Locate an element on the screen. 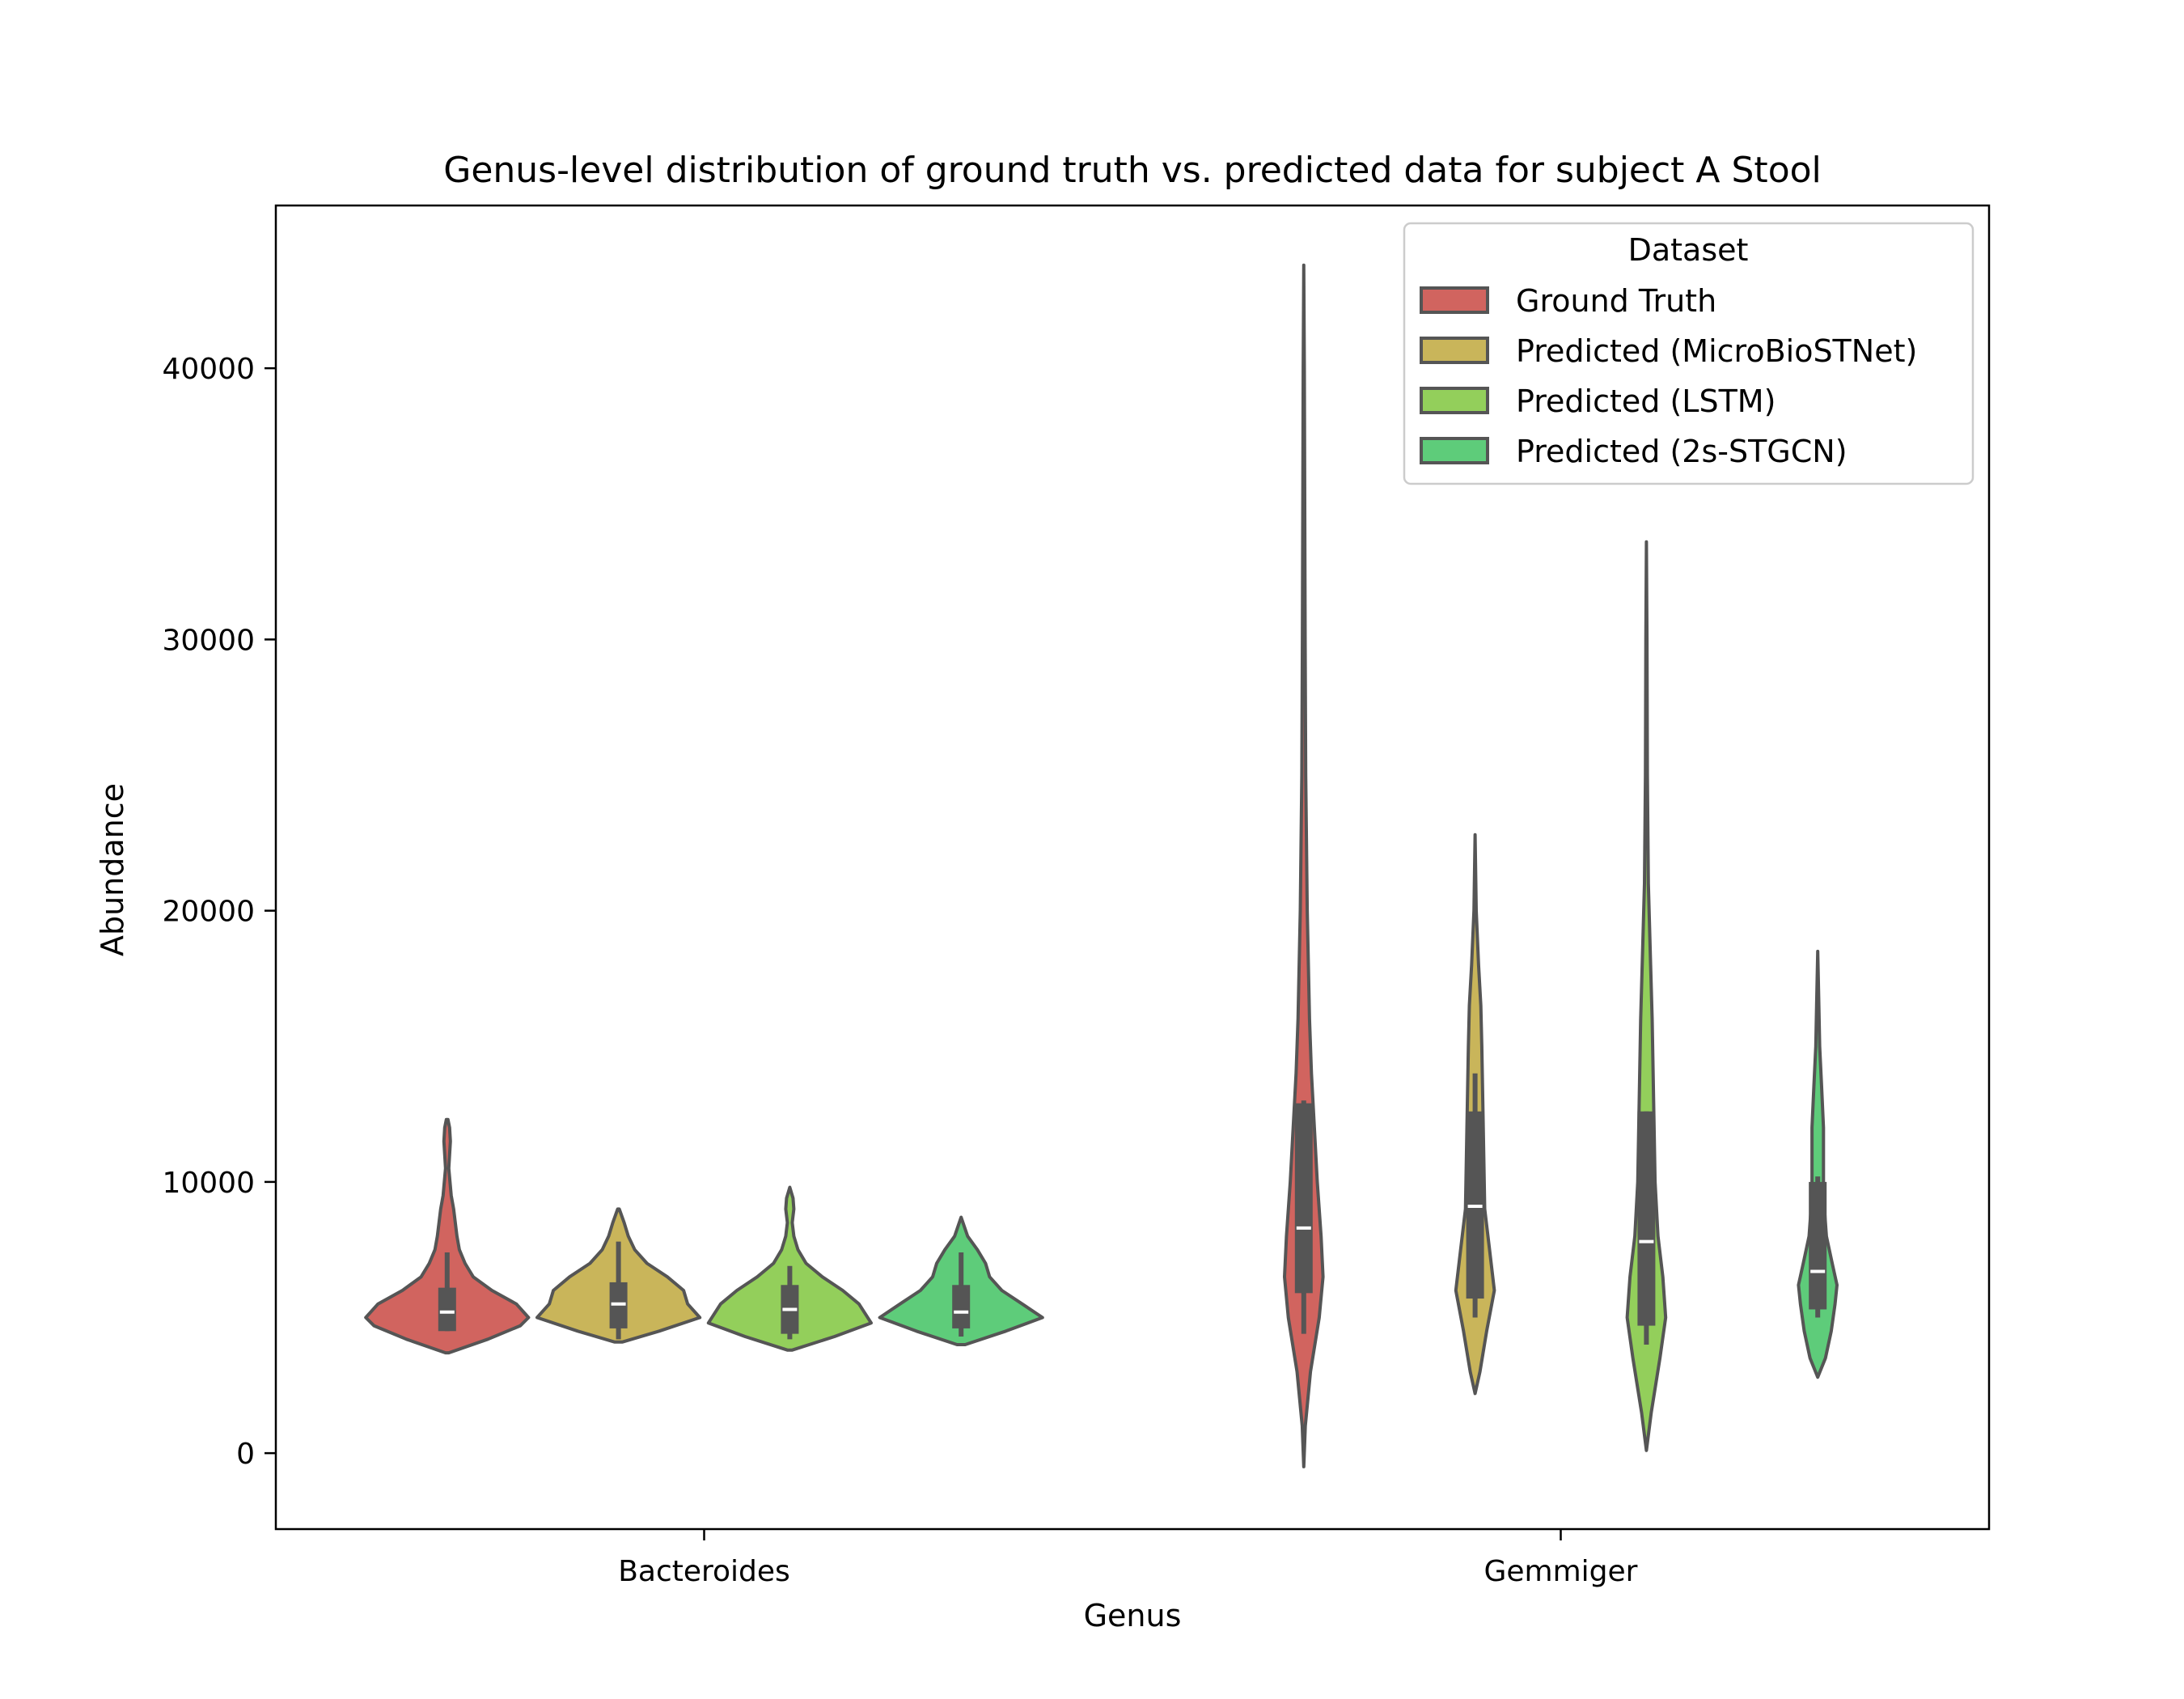 The height and width of the screenshot is (1699, 2184). y-tick-label: 10000 is located at coordinates (208, 1183).